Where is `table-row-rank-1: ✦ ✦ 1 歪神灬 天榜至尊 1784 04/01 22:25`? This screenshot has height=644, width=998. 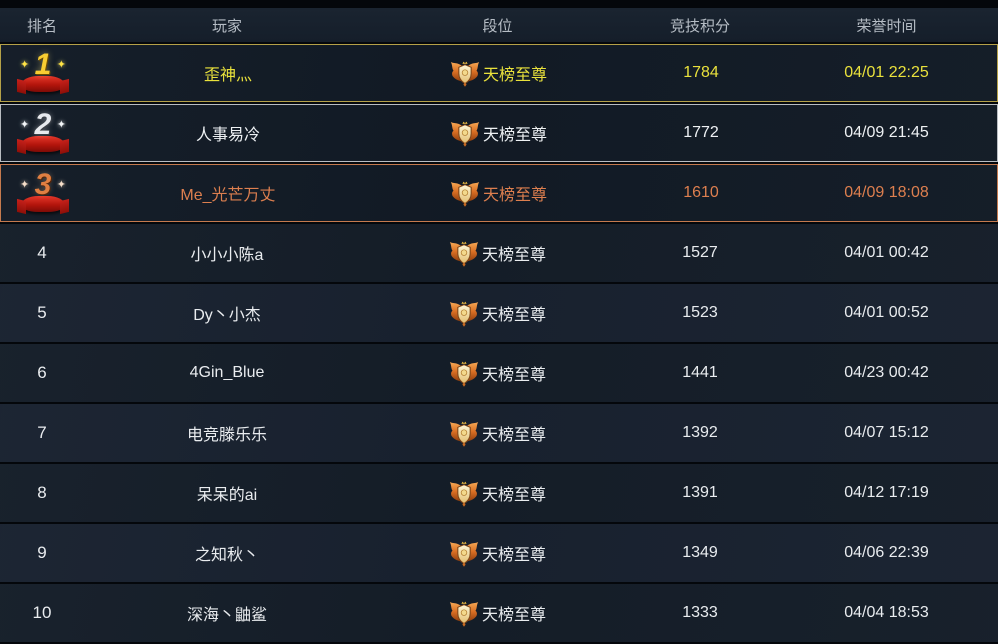 table-row-rank-1: ✦ ✦ 1 歪神灬 天榜至尊 1784 04/01 22:25 is located at coordinates (499, 73).